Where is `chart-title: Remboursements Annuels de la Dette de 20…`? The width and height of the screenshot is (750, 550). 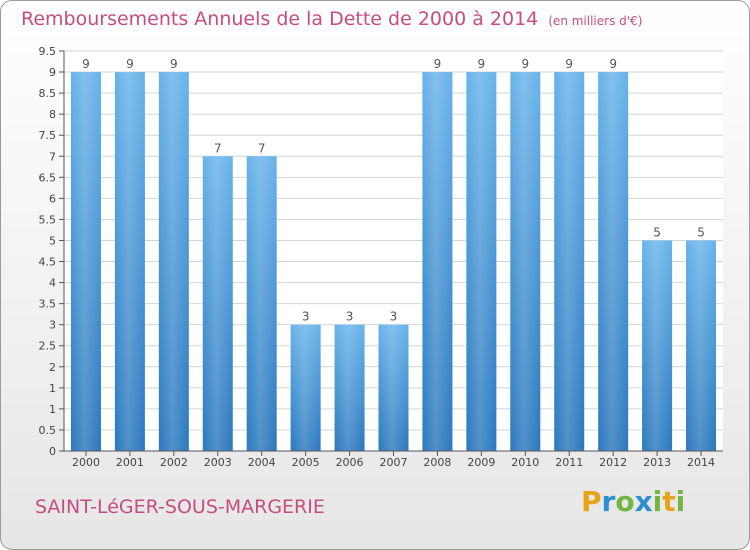
chart-title: Remboursements Annuels de la Dette de 20… is located at coordinates (280, 19).